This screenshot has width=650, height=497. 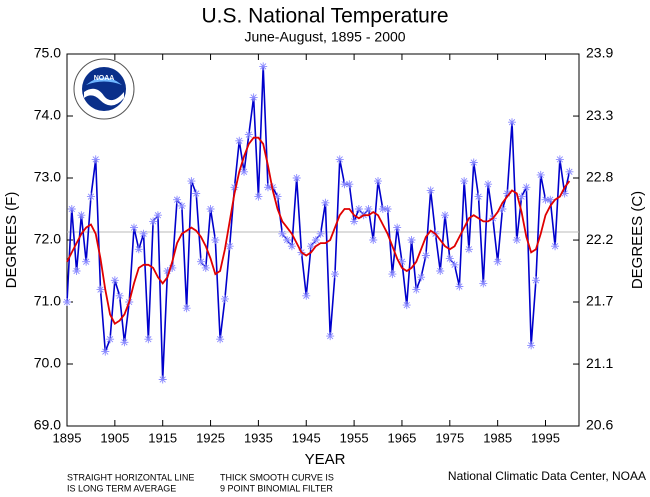 What do you see at coordinates (67, 437) in the screenshot?
I see `x-tick-label: 1895` at bounding box center [67, 437].